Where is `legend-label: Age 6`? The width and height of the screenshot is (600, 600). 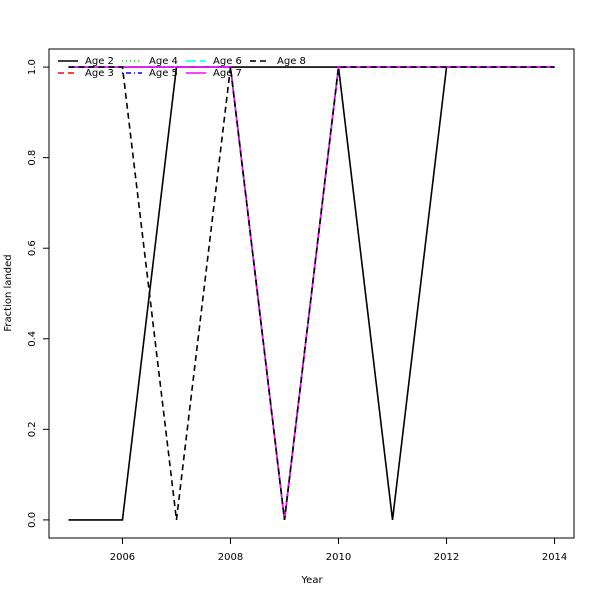
legend-label: Age 6 is located at coordinates (227, 61).